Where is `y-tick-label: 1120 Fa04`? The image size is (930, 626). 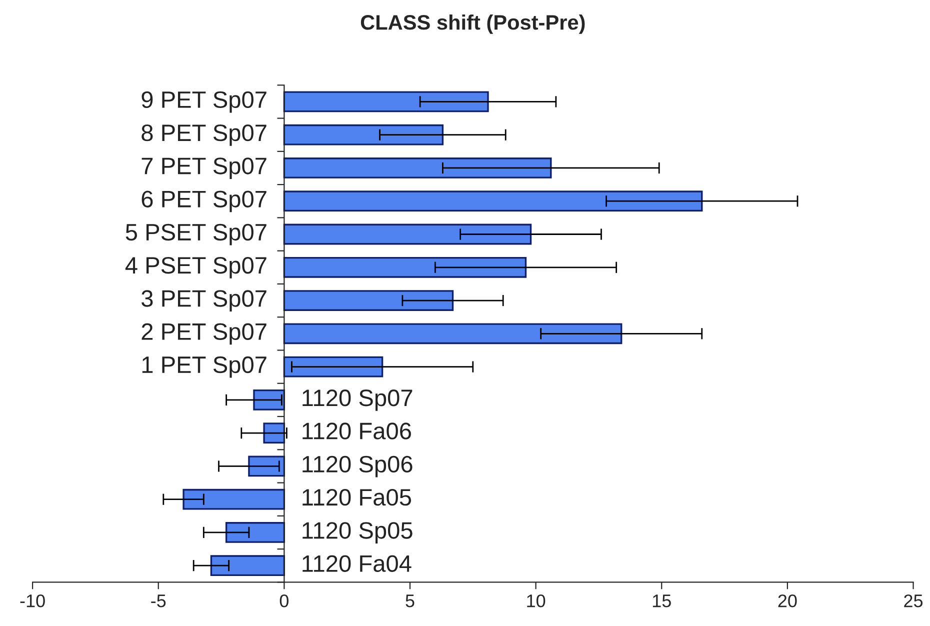
y-tick-label: 1120 Fa04 is located at coordinates (357, 563).